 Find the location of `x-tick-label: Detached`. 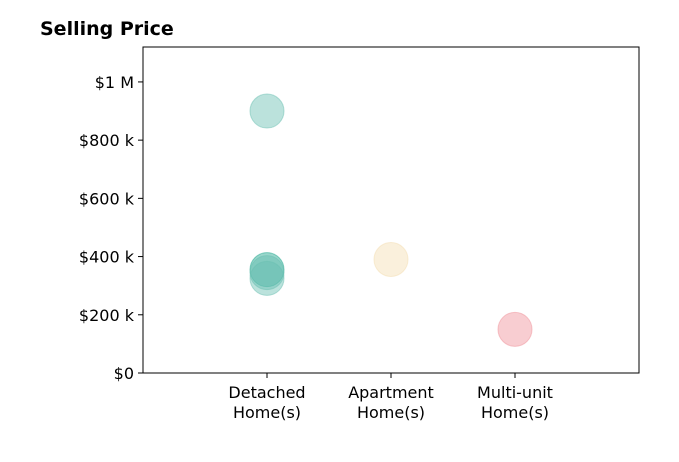

x-tick-label: Detached is located at coordinates (266, 392).